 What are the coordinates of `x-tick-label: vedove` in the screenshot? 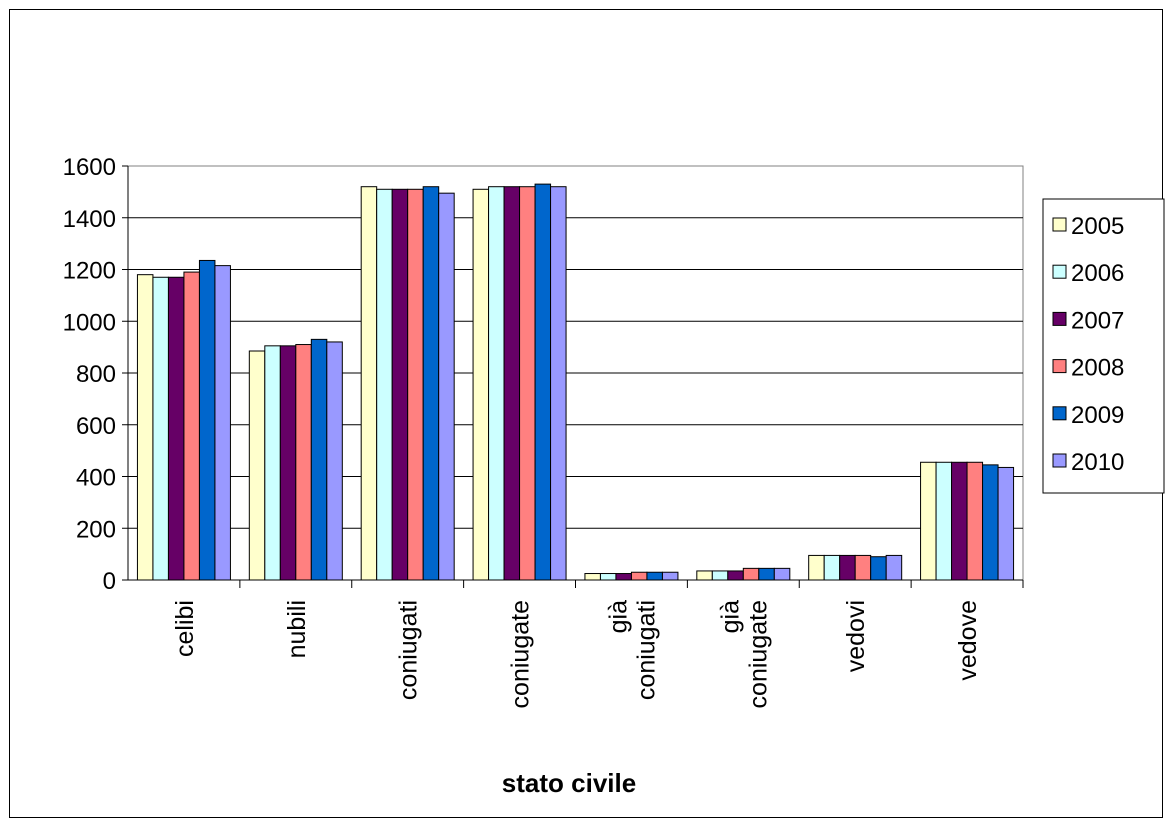 It's located at (968, 640).